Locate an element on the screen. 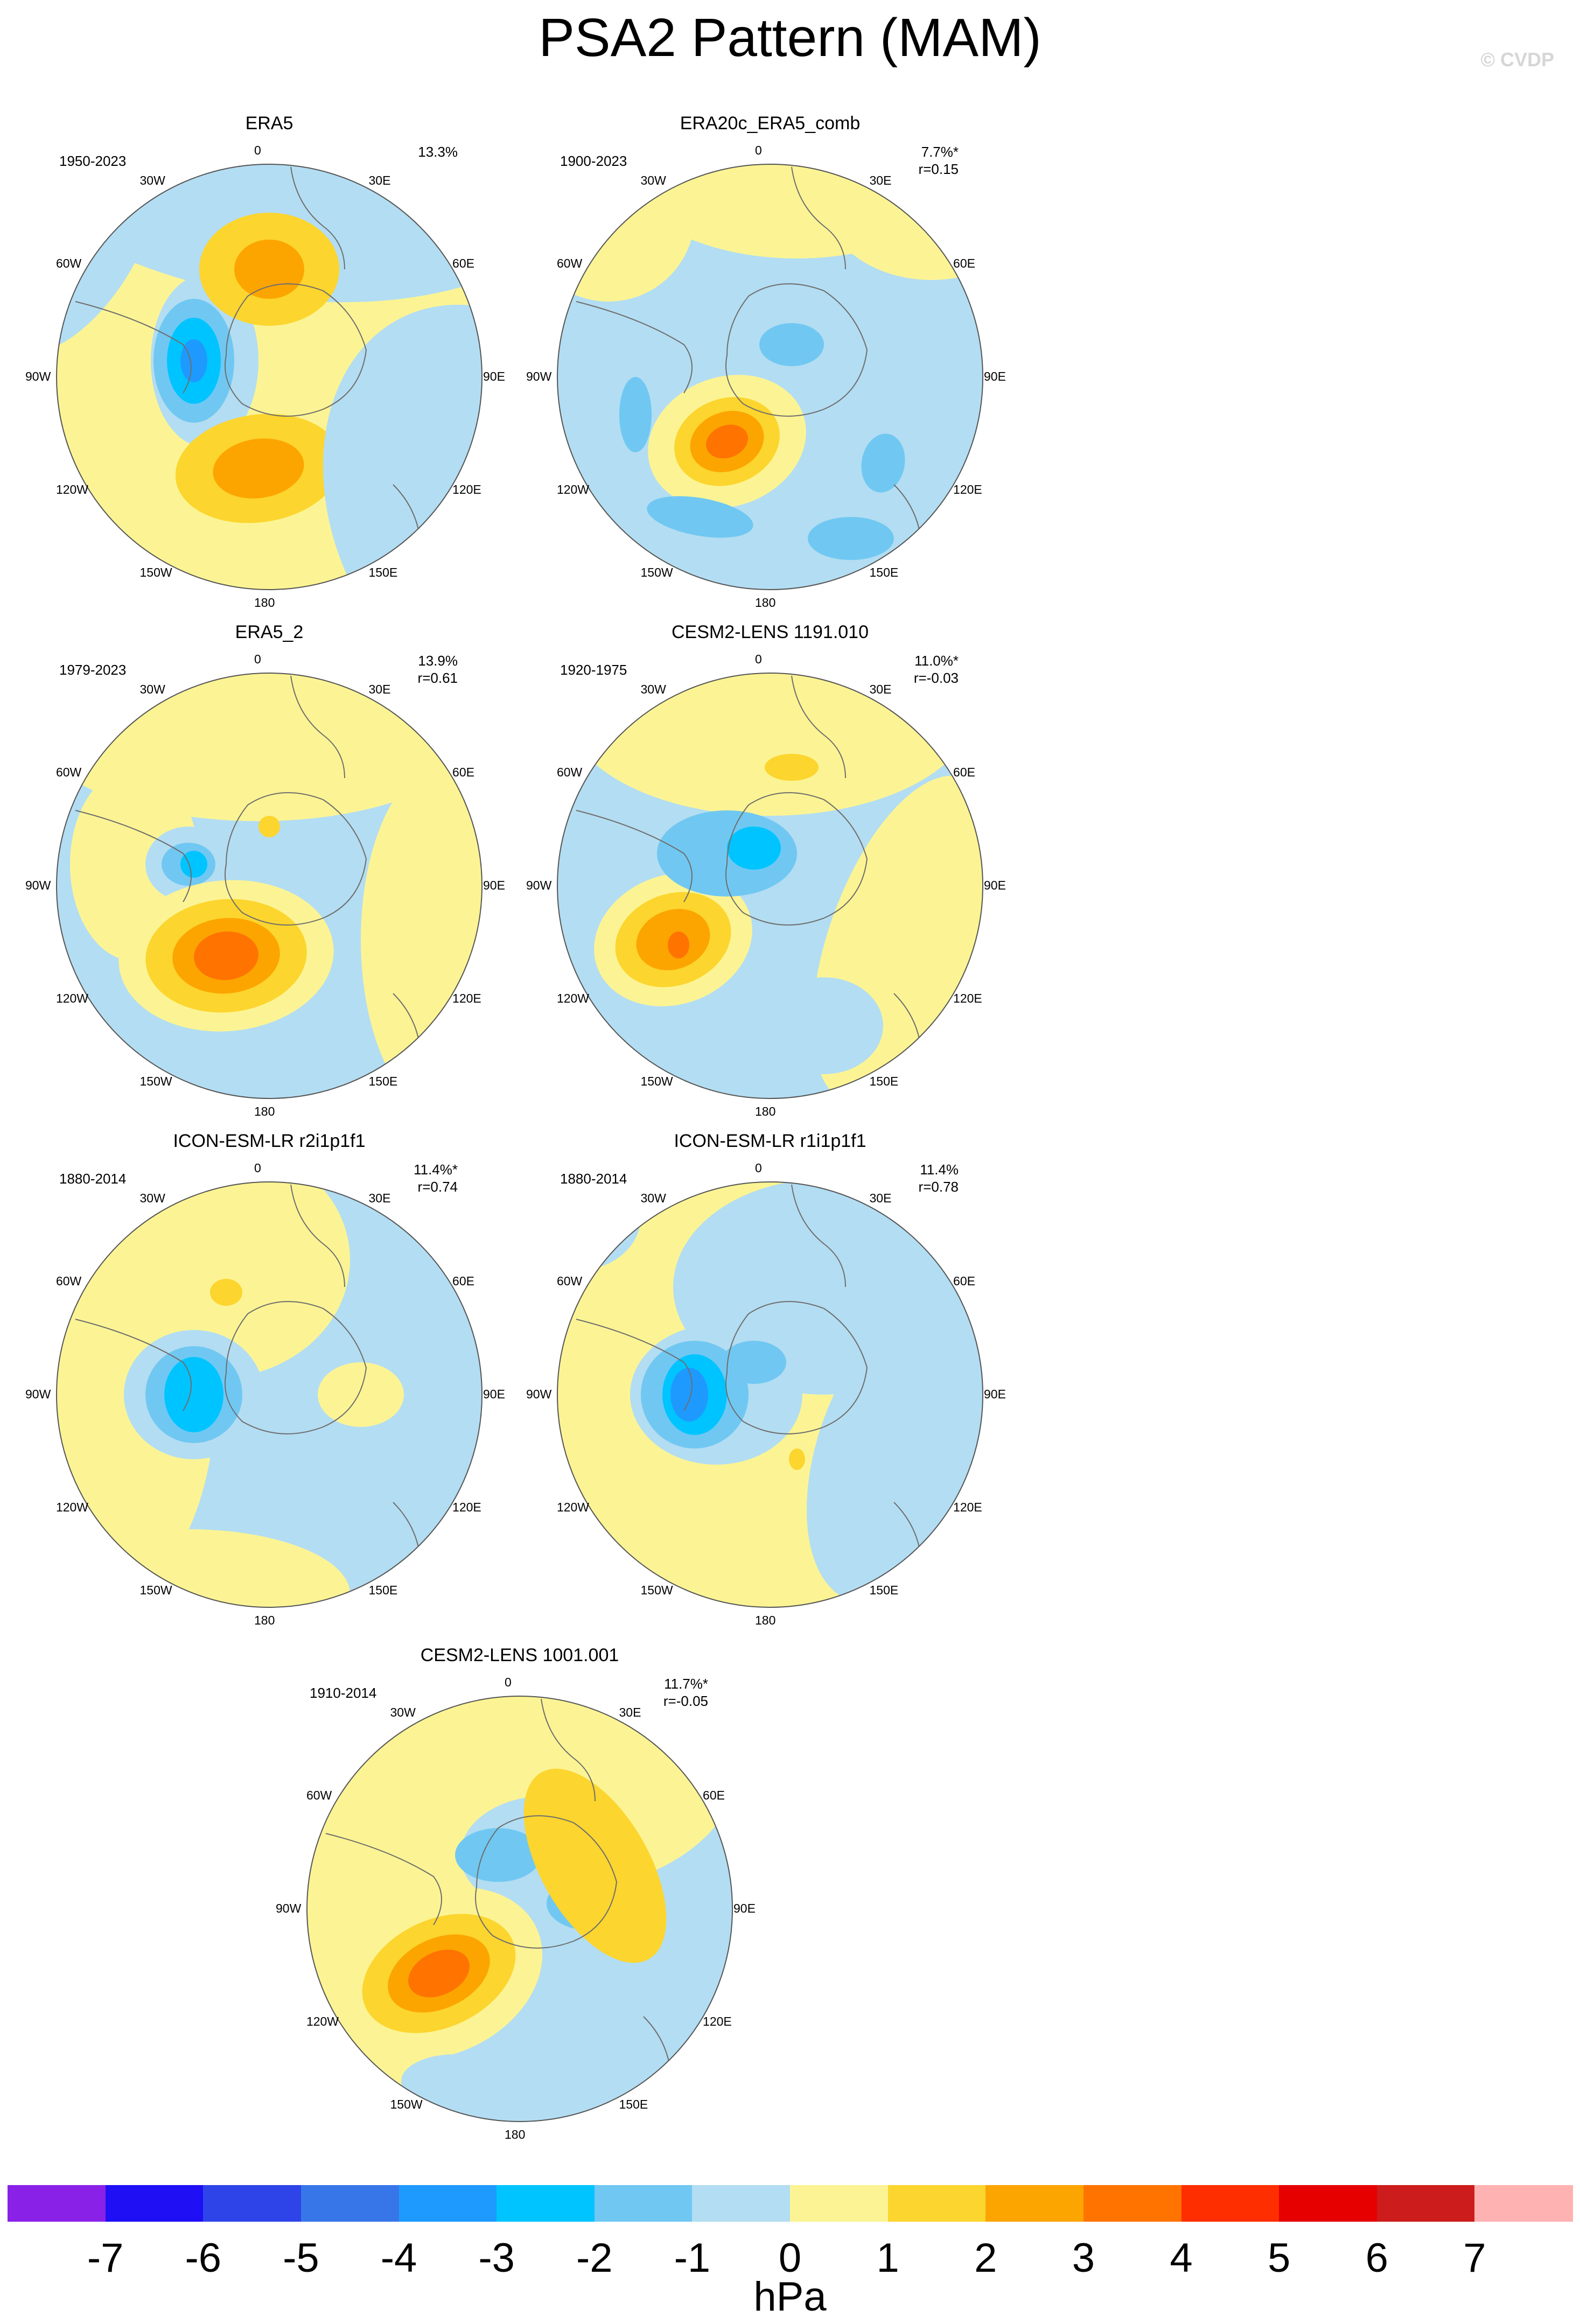 Image resolution: width=1580 pixels, height=2324 pixels. panel-stats: 13.3% is located at coordinates (429, 151).